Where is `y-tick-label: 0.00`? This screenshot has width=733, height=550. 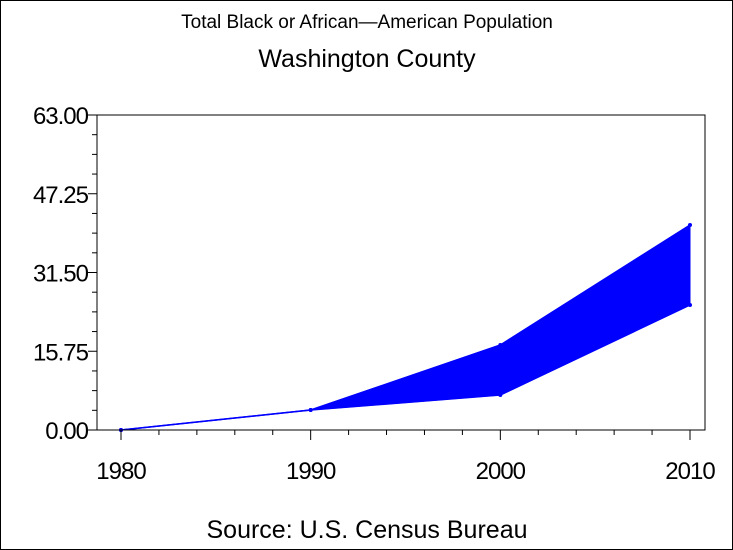
y-tick-label: 0.00 is located at coordinates (66, 431).